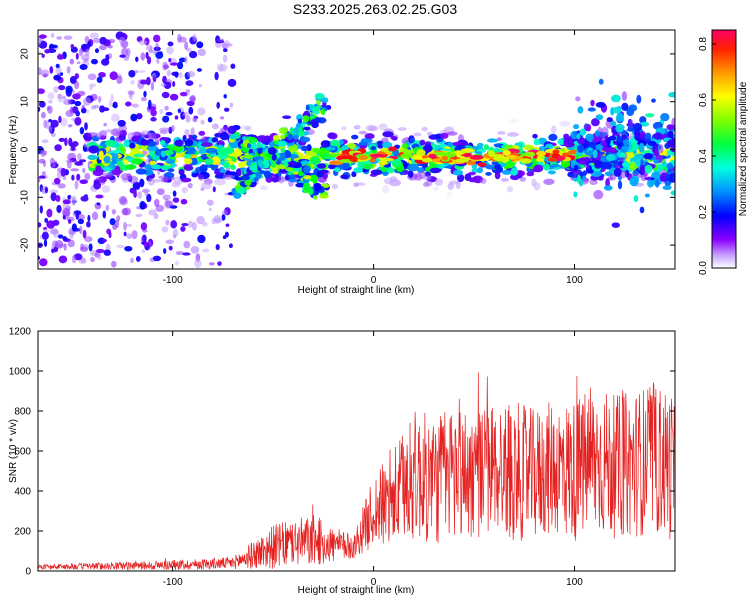 The image size is (750, 600). I want to click on y-tick-label: 10, so click(25, 102).